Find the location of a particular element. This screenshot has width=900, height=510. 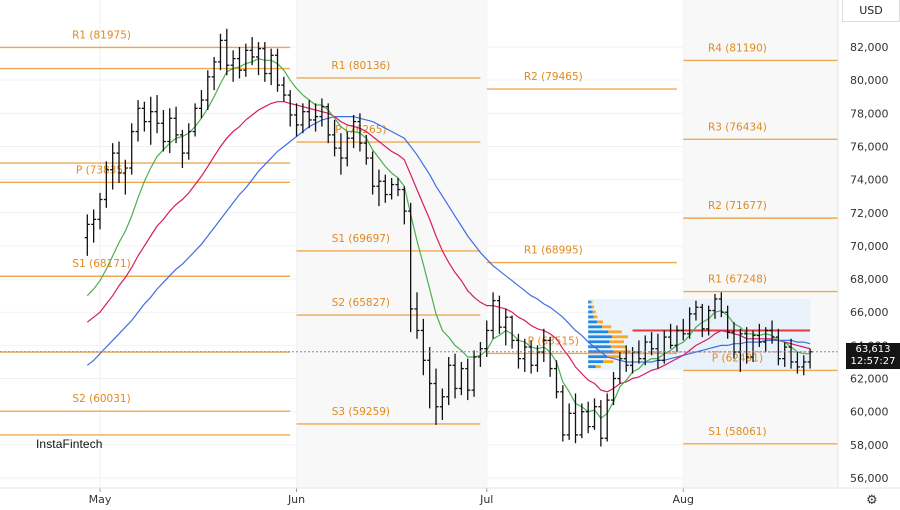

pivot-label: R1 (68995) is located at coordinates (553, 251).